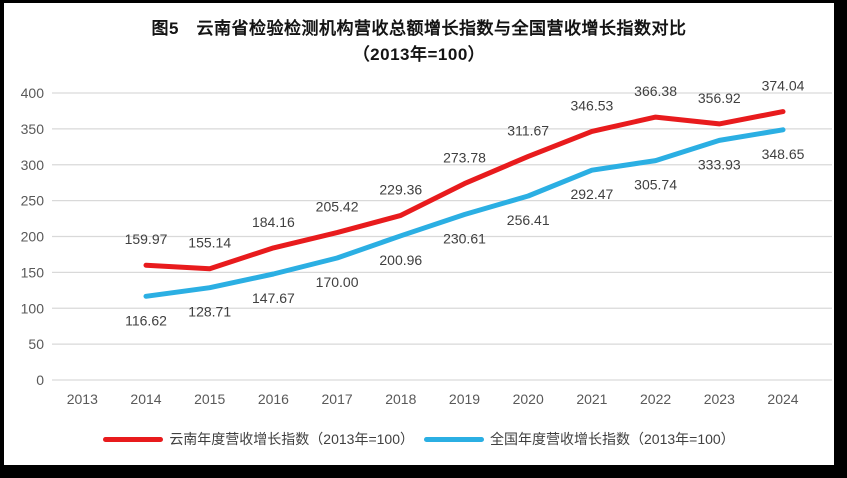  Describe the element at coordinates (82, 399) in the screenshot. I see `x-tick-label: 2013` at that location.